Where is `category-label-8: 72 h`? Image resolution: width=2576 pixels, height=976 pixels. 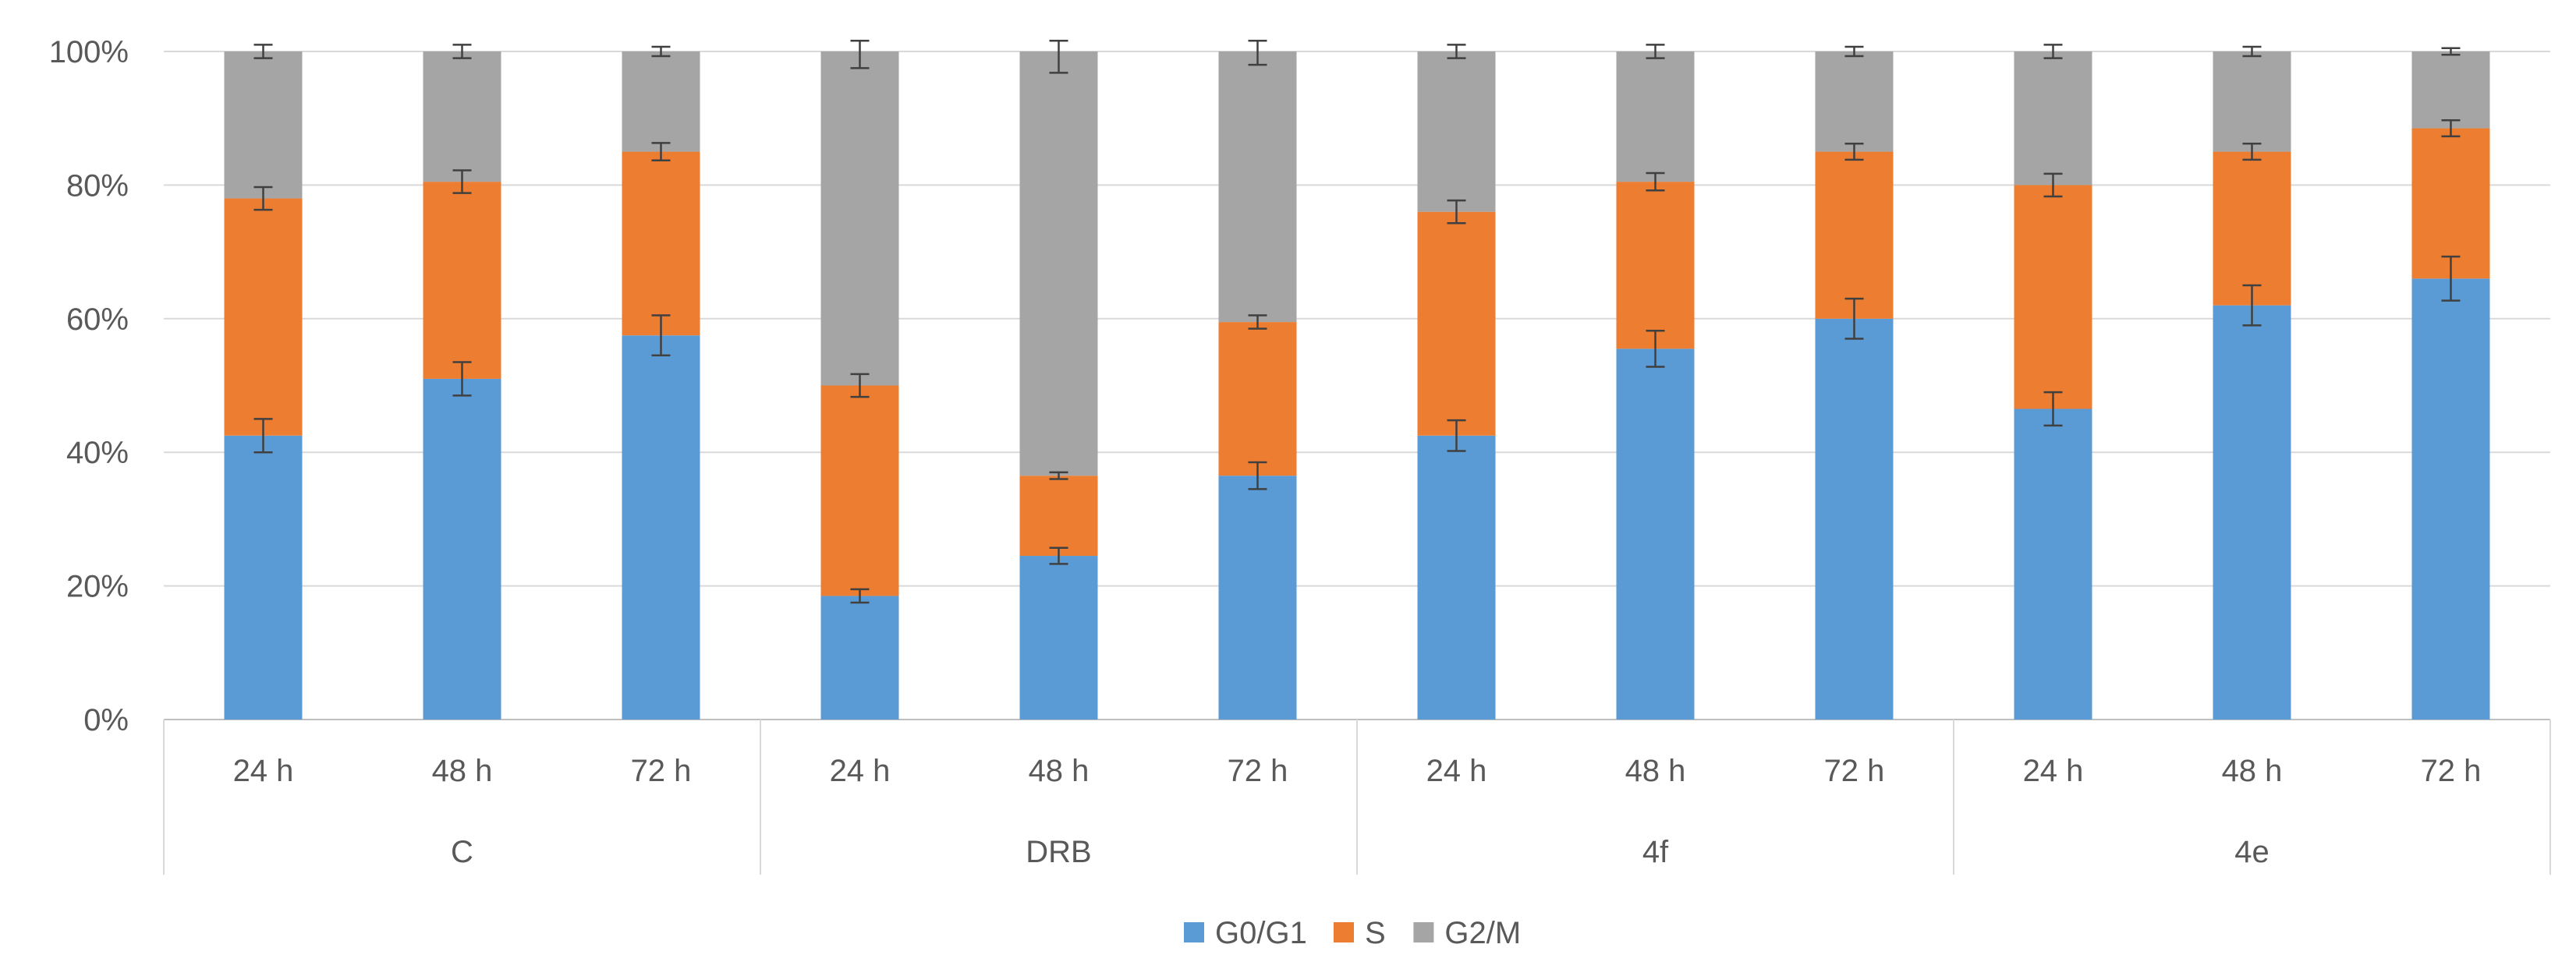 category-label-8: 72 h is located at coordinates (1854, 771).